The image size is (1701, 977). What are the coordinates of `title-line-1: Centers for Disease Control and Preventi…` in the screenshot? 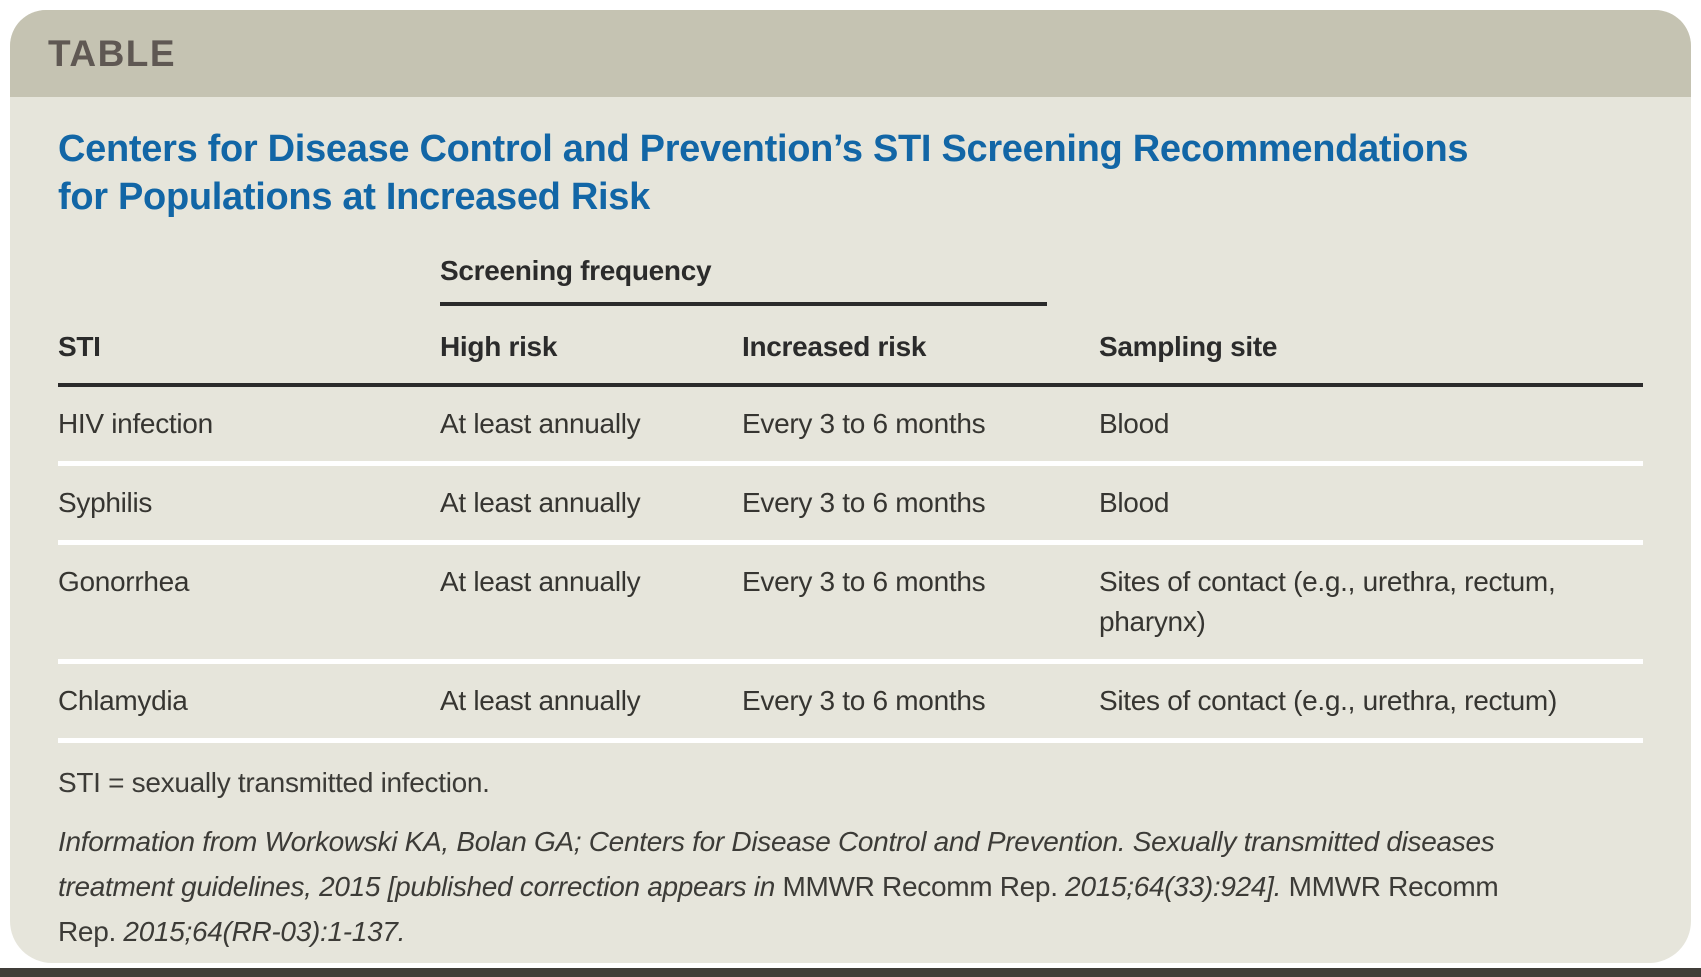 It's located at (763, 149).